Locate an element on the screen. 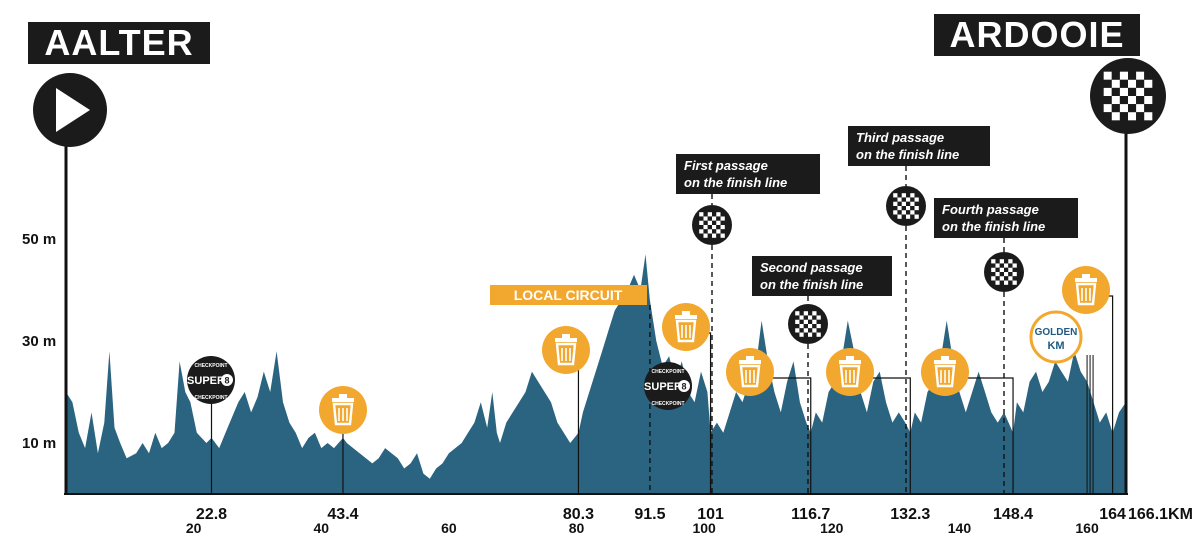 Image resolution: width=1200 pixels, height=540 pixels. passage-label-line2: on the finish line is located at coordinates (811, 284).